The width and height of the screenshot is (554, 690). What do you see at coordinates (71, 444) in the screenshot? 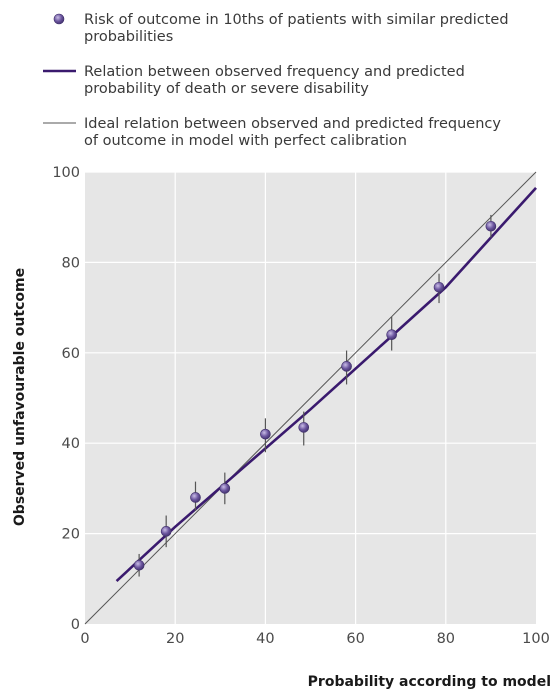
I see `y-tick-label-40: 40` at bounding box center [71, 444].